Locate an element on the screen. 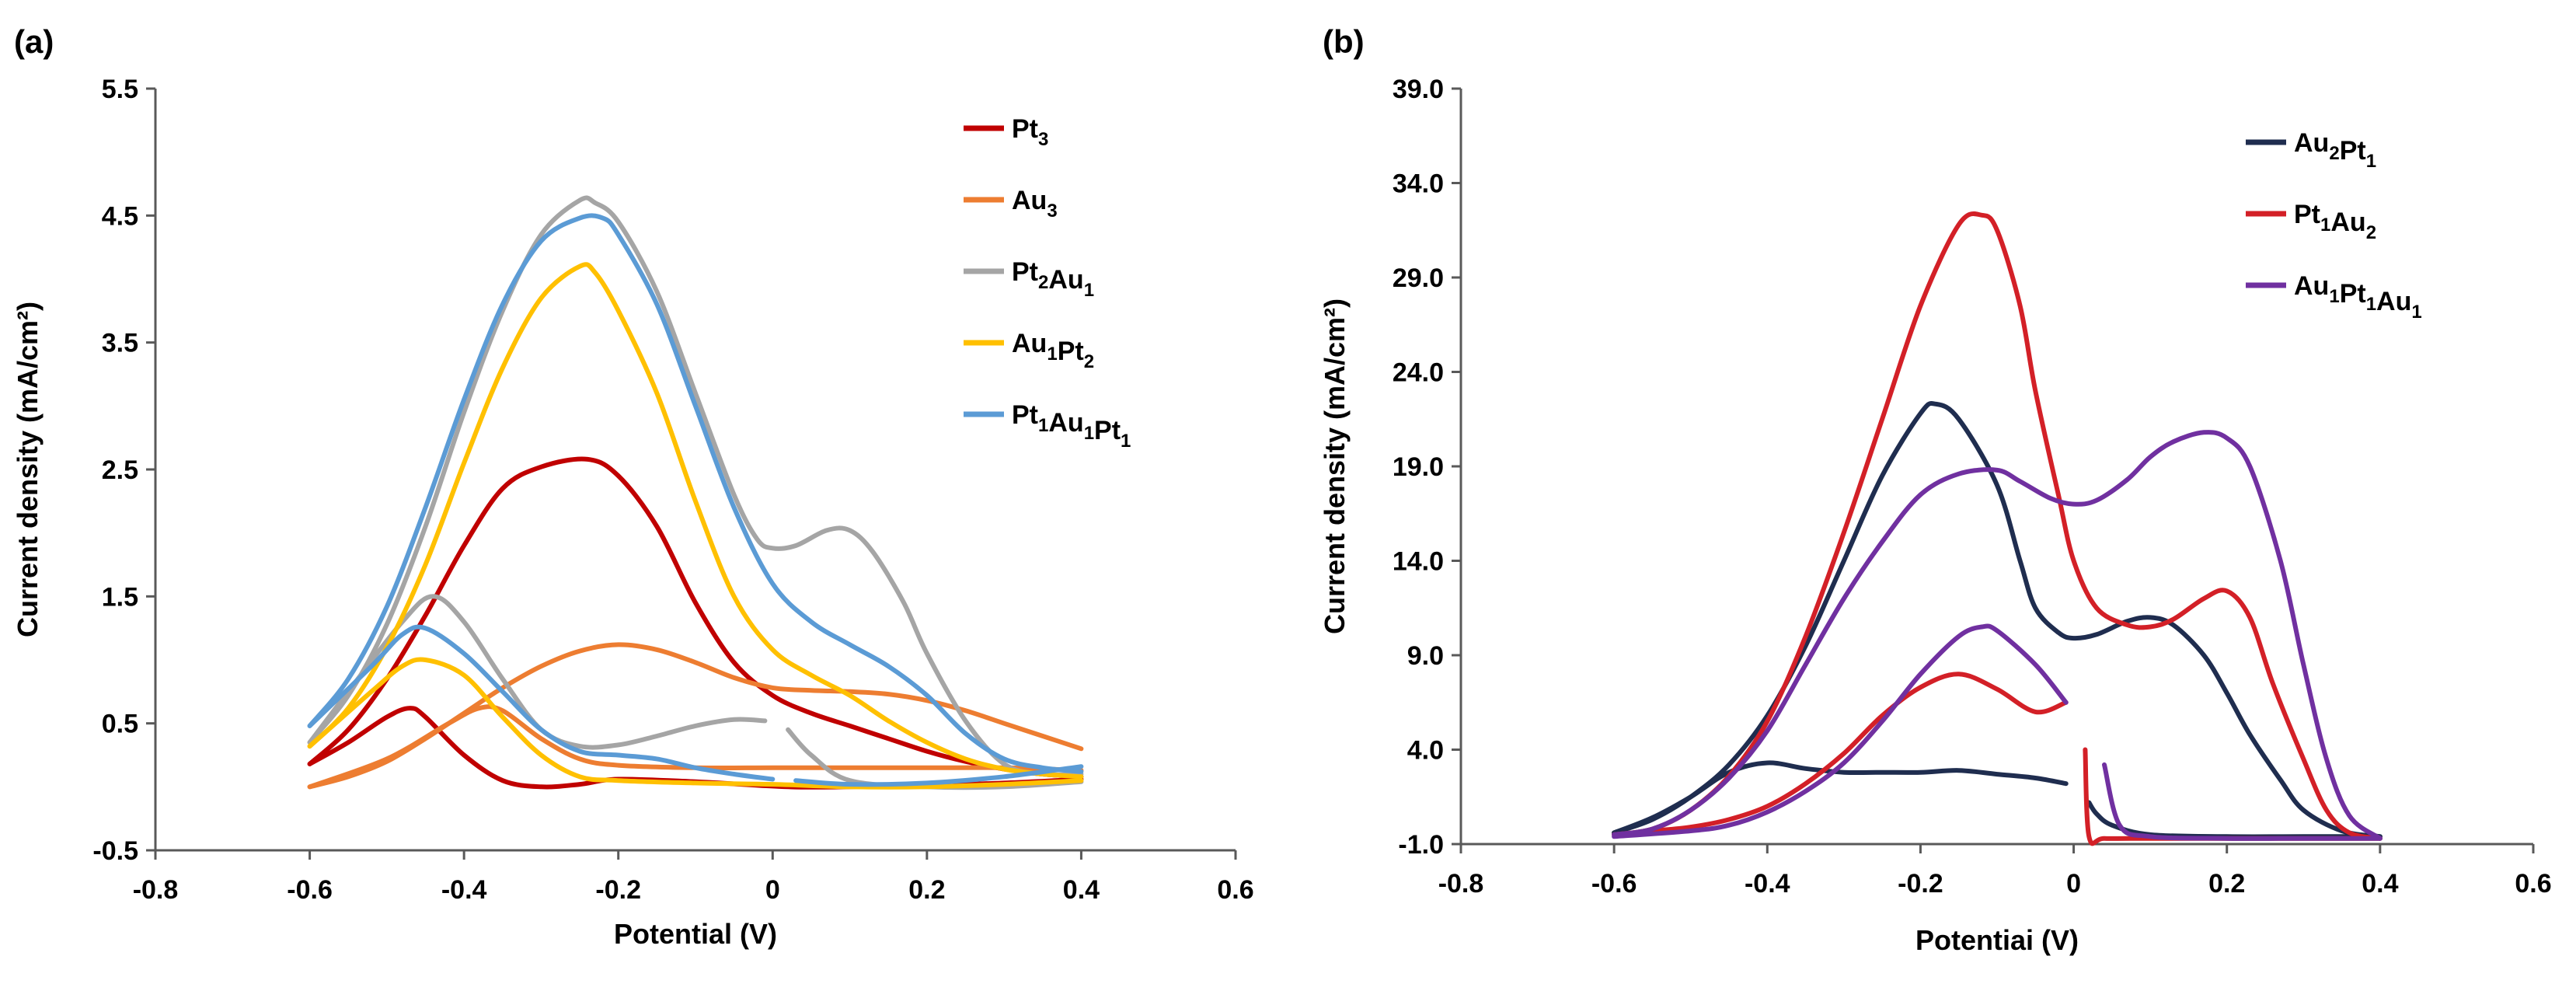 The width and height of the screenshot is (2576, 984). legend-item: Au2Pt1 is located at coordinates (2311, 150).